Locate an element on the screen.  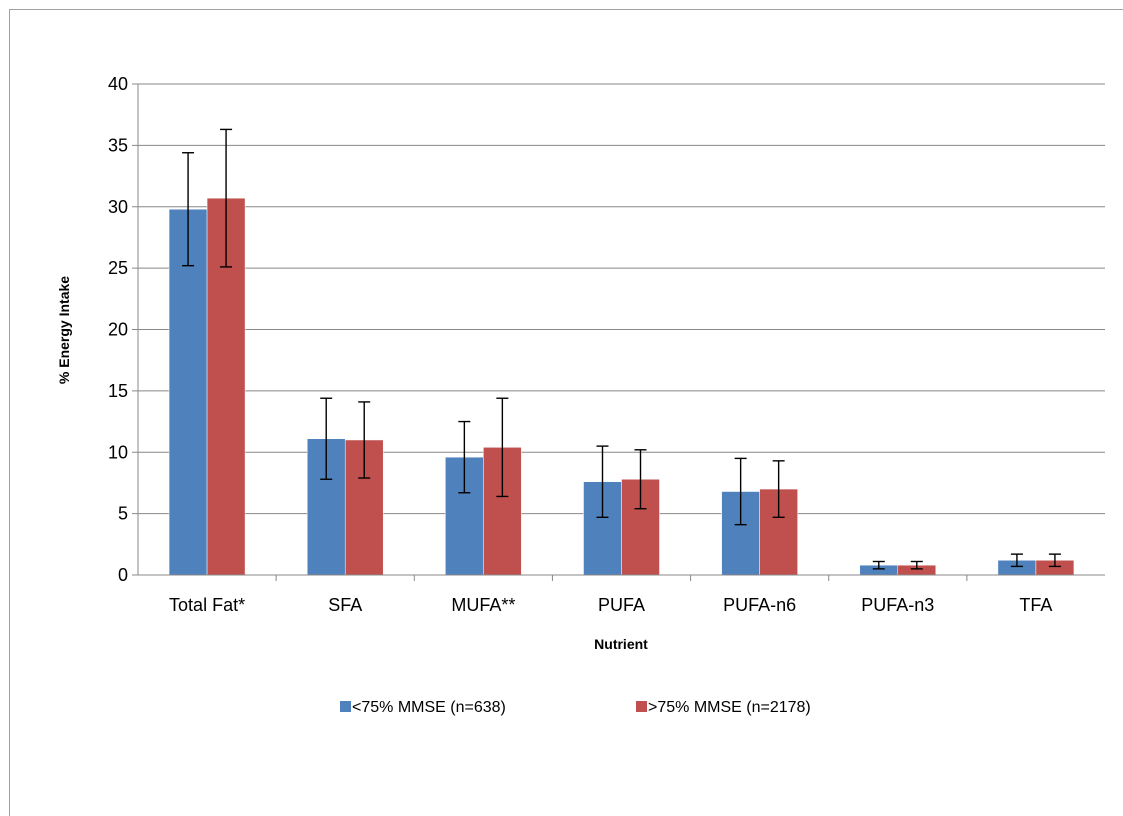
x-tick-label: SFA is located at coordinates (345, 605).